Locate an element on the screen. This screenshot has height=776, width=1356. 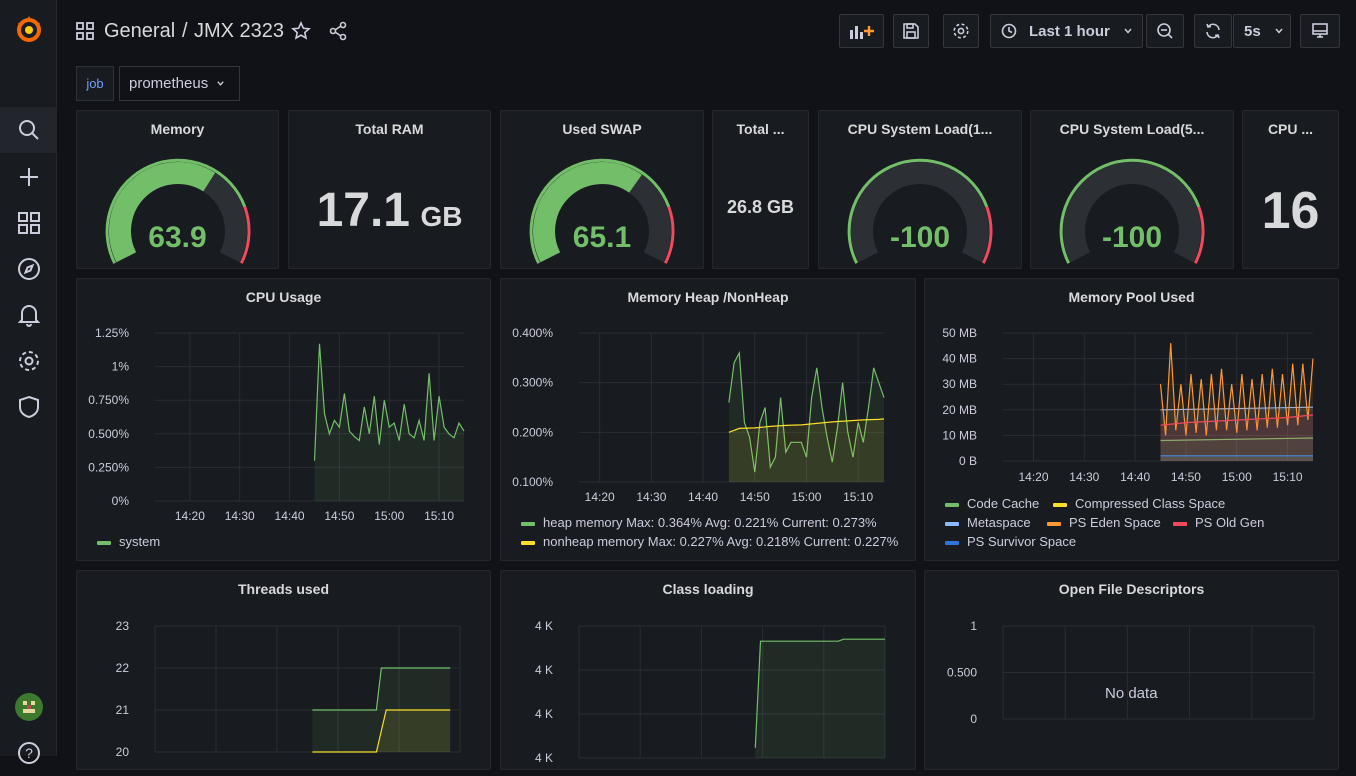
used-swap-gauge is located at coordinates (602, 211).